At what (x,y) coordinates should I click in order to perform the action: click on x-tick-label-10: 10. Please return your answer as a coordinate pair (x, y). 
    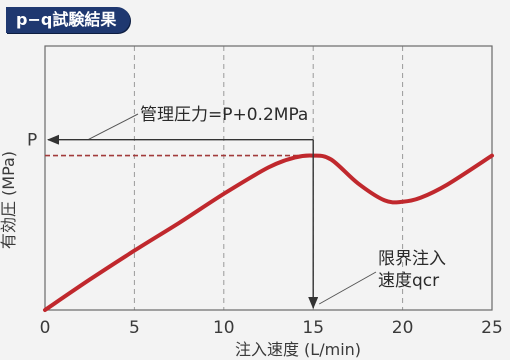
    Looking at the image, I should click on (224, 328).